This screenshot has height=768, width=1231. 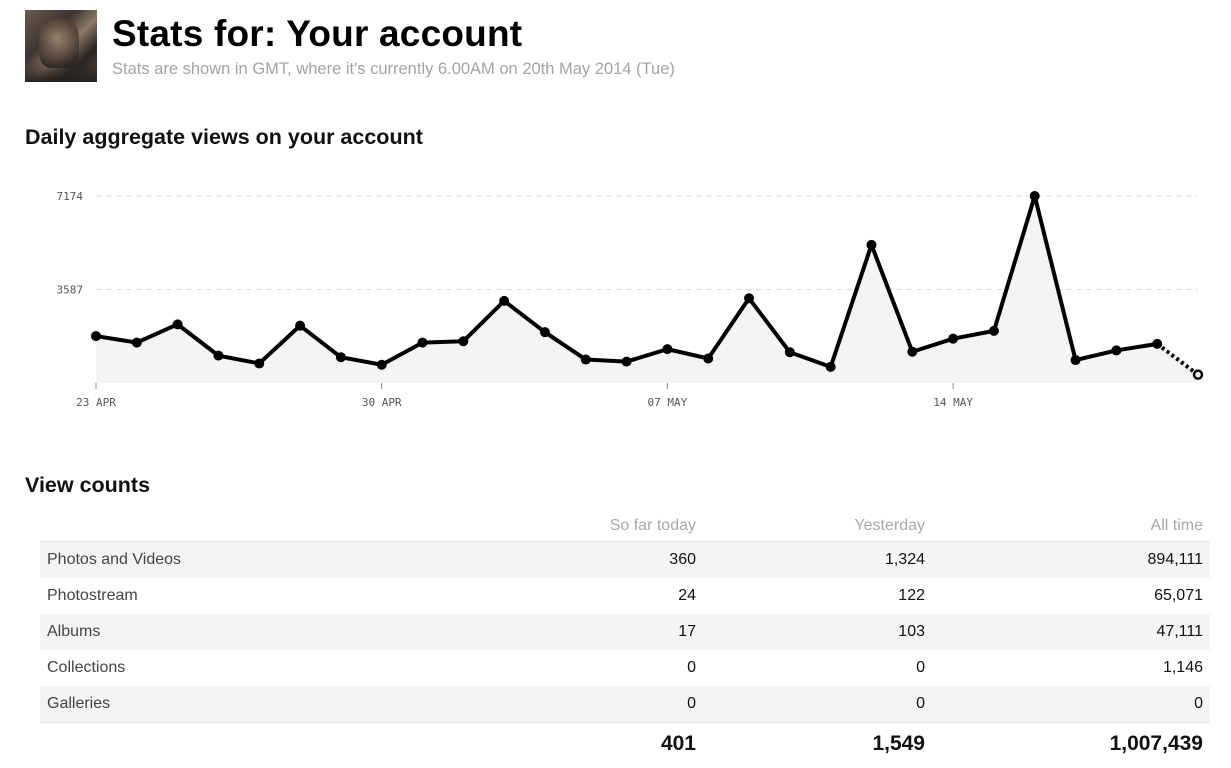 I want to click on row-label: Photos and Videos, so click(x=257, y=559).